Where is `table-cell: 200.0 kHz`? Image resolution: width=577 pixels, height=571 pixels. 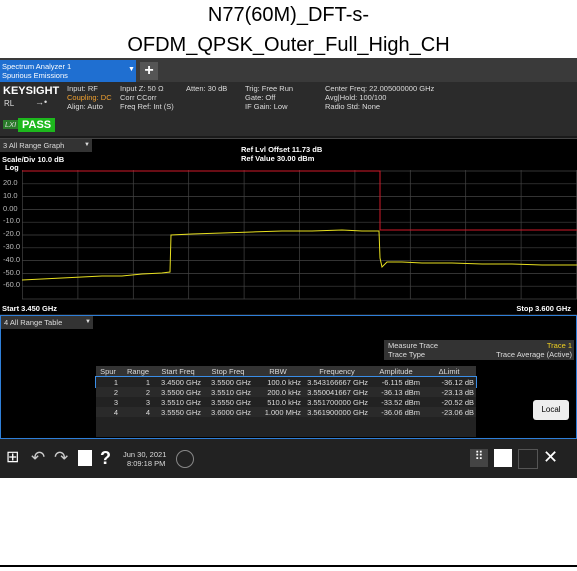
table-cell: 200.0 kHz is located at coordinates (284, 392).